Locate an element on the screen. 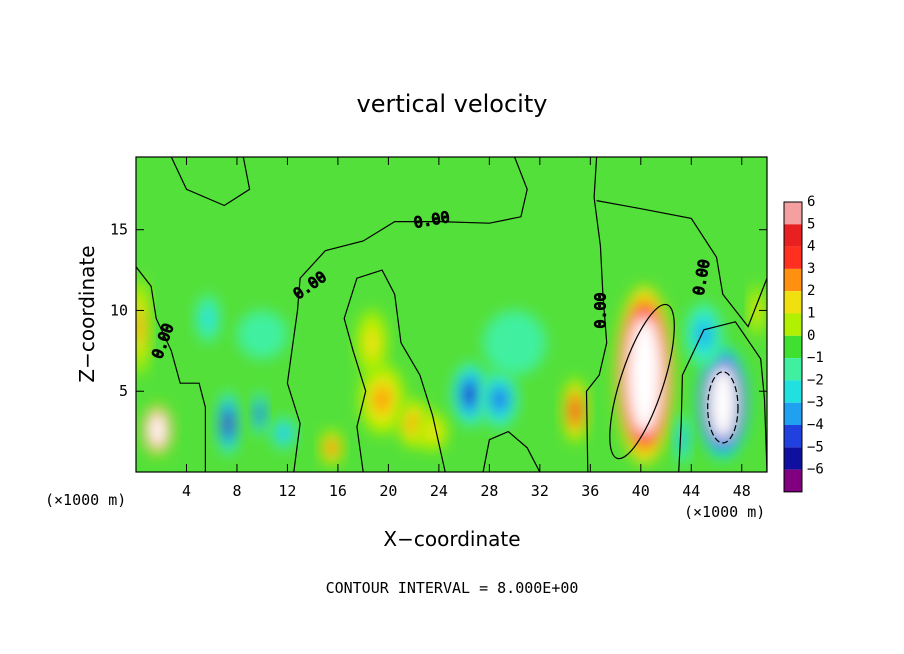  colorbar-label: 1 is located at coordinates (811, 314).